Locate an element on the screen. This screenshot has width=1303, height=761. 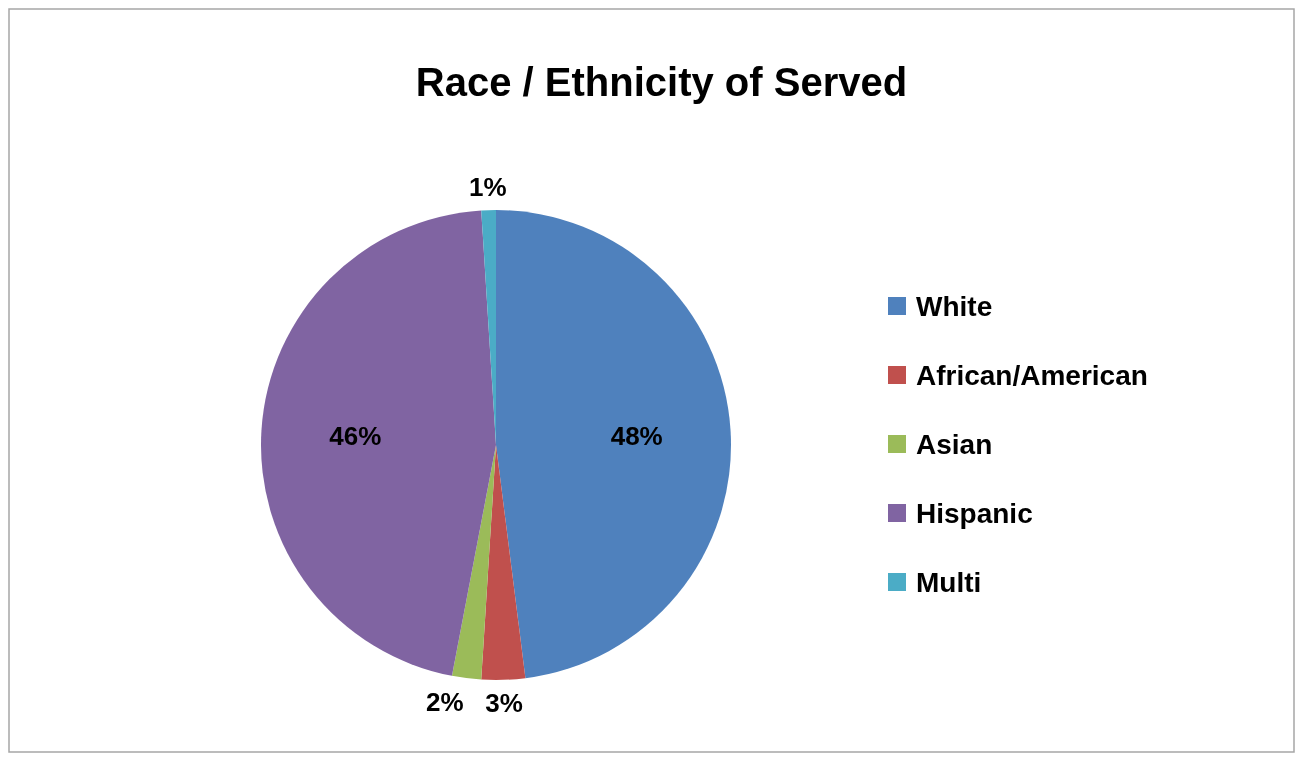
legend-label: Multi is located at coordinates (949, 582).